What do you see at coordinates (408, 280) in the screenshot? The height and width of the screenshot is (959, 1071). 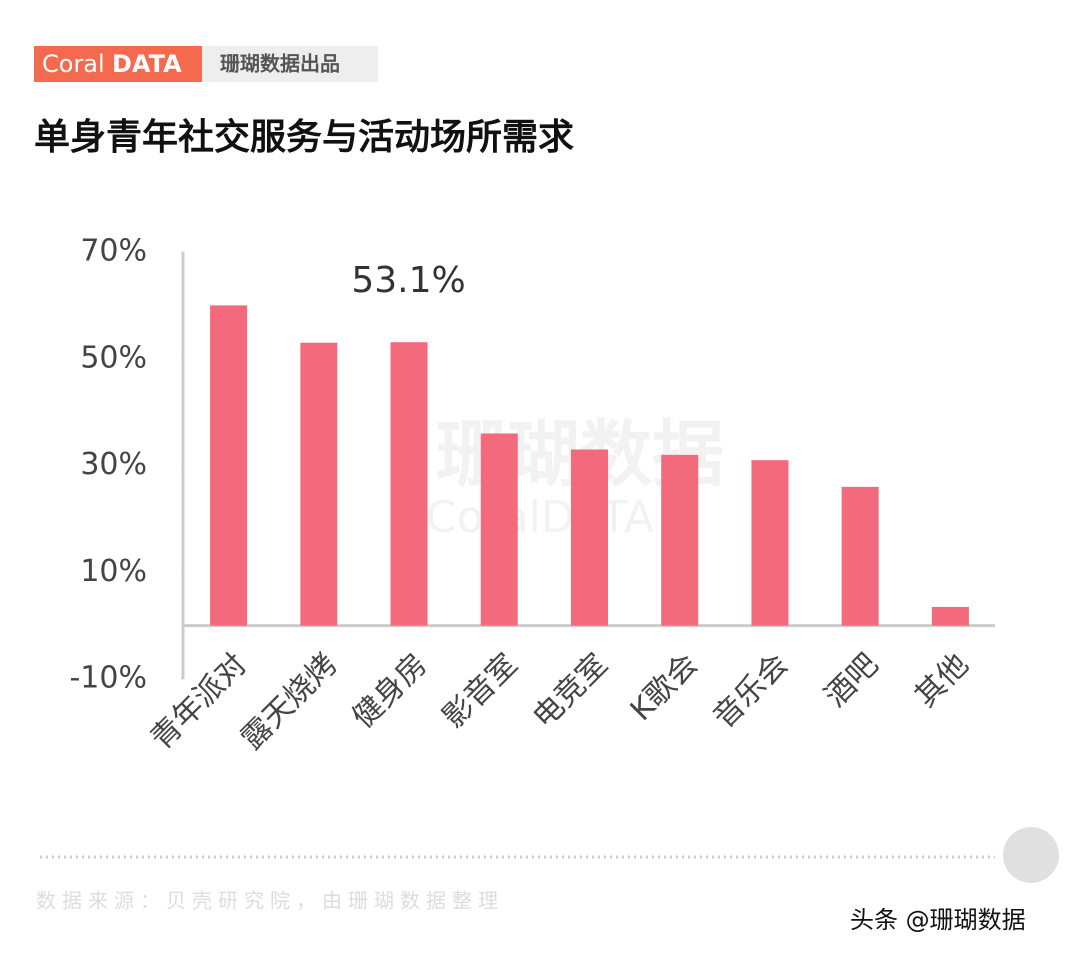 I see `value-label: 53.1%` at bounding box center [408, 280].